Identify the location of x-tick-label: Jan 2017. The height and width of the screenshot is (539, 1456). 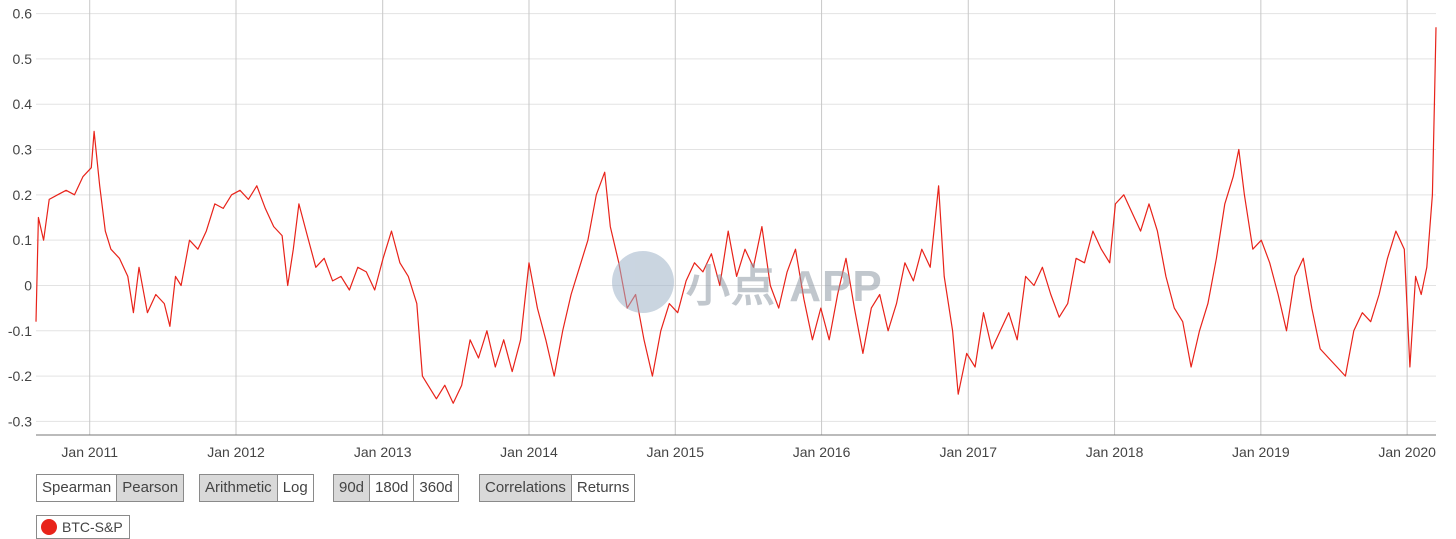
(968, 452).